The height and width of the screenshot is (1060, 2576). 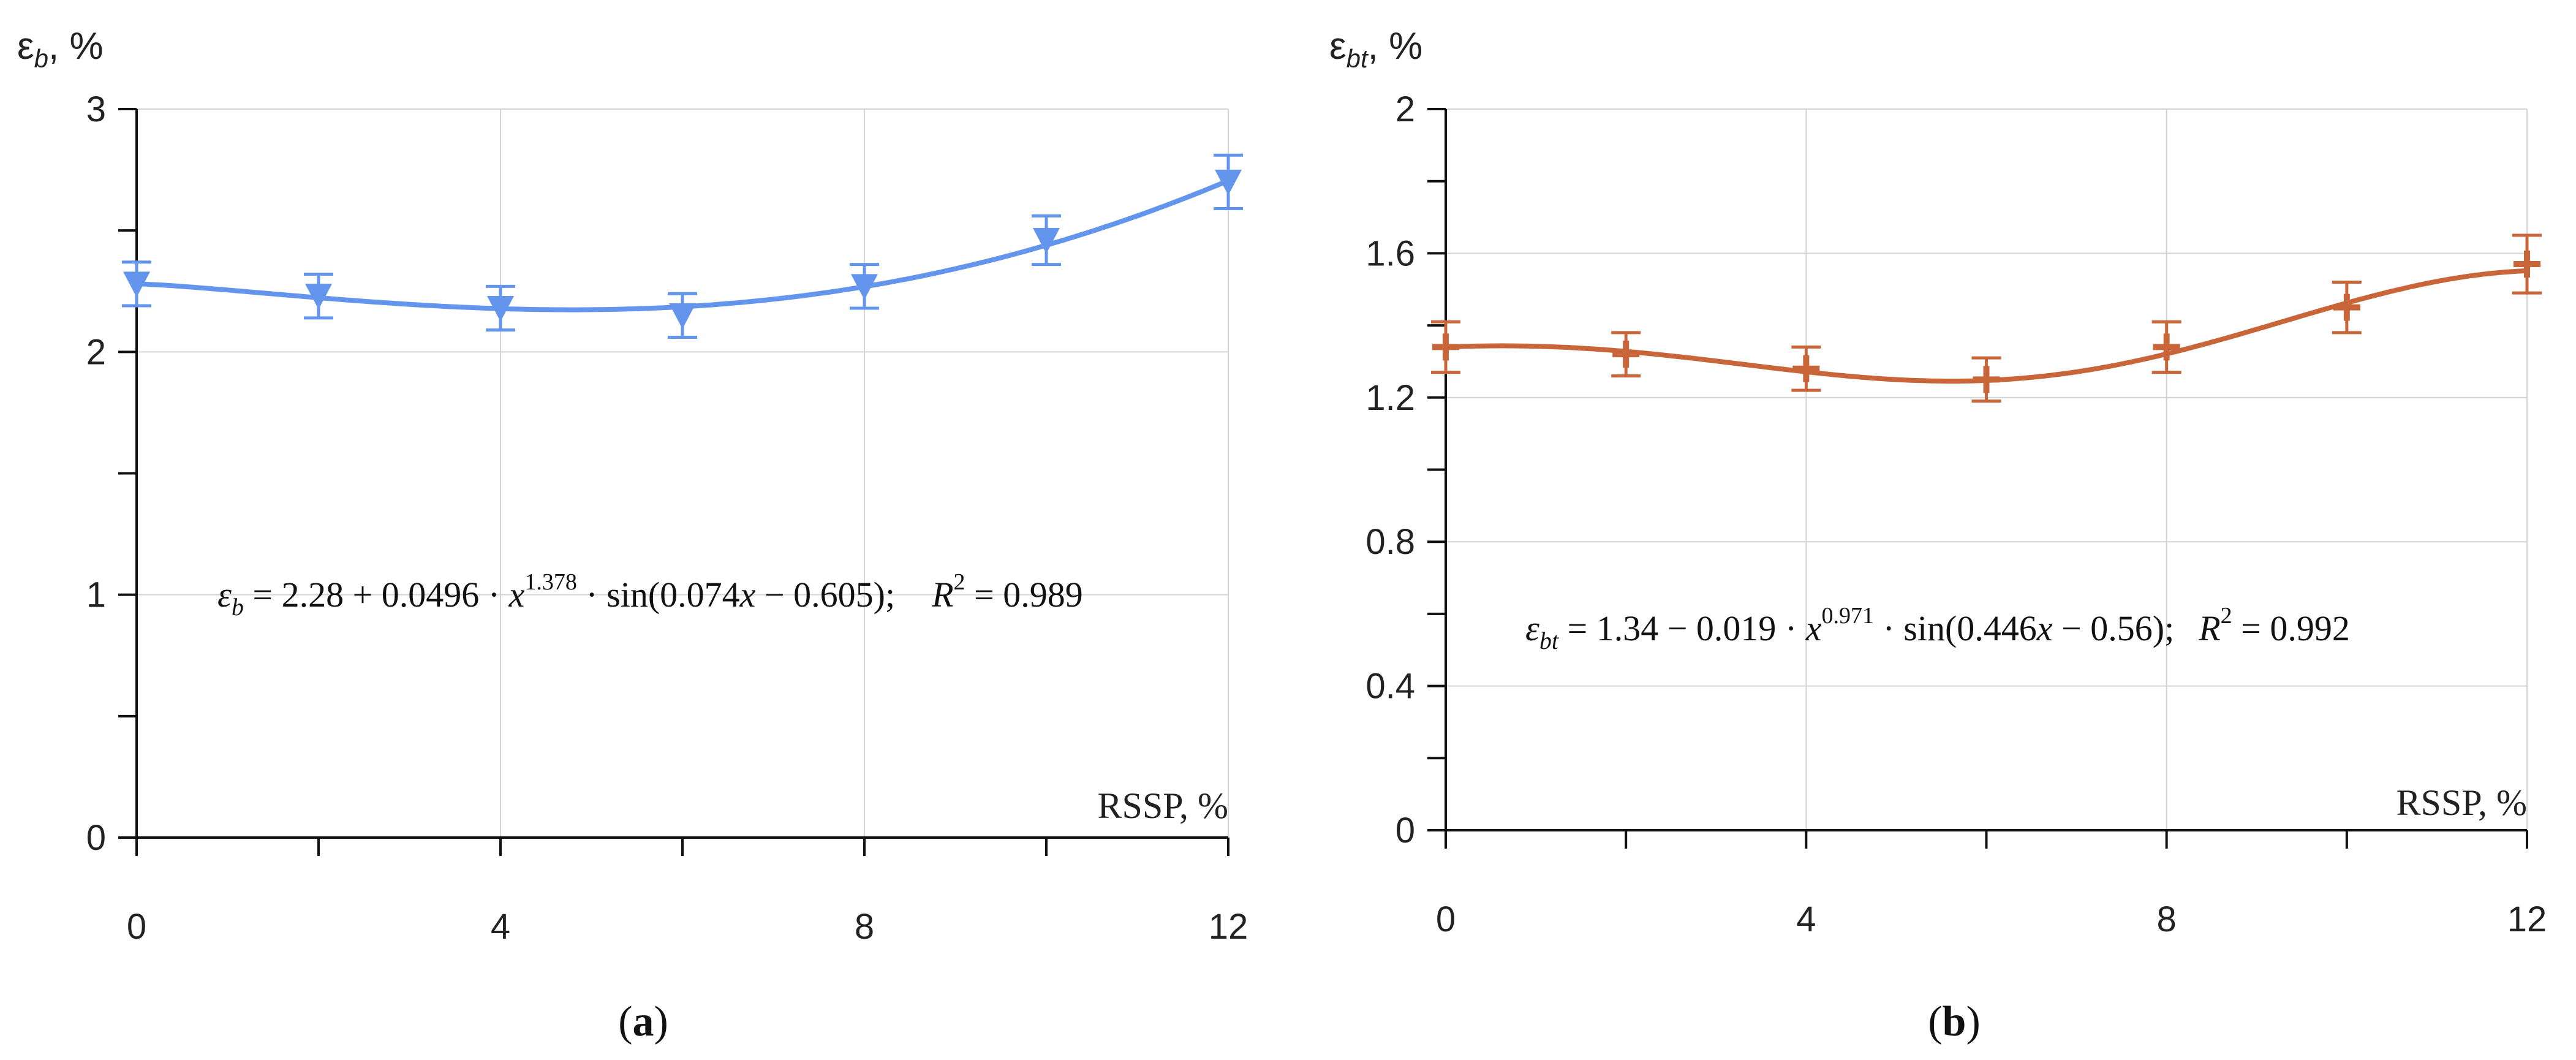 I want to click on panel-a-y-tick-labels: 0 1 2 3, so click(x=96, y=474).